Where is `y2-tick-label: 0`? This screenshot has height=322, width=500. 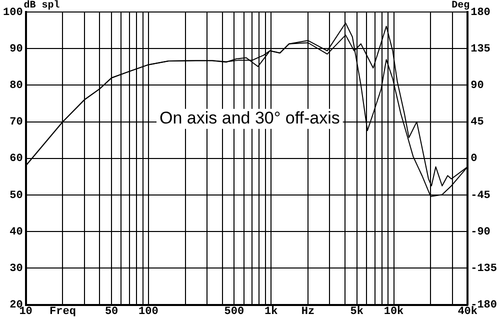
y2-tick-label: 0 is located at coordinates (474, 159).